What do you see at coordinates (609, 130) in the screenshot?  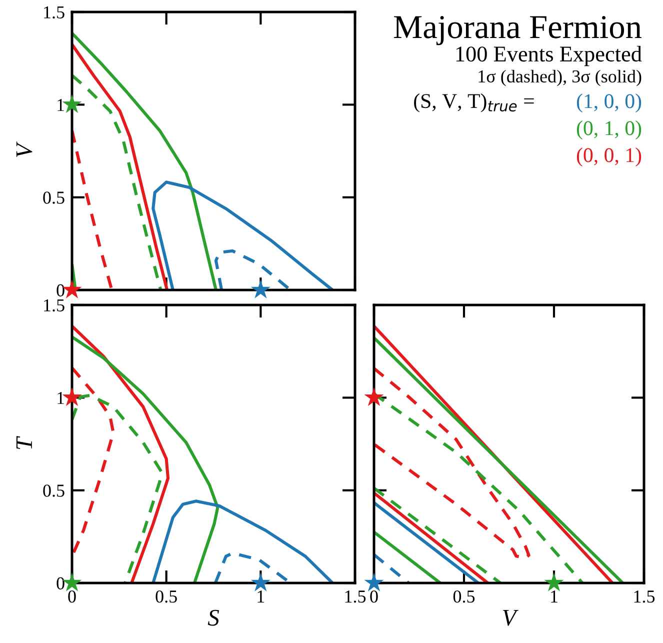 I see `text: (0, 1, 0)` at bounding box center [609, 130].